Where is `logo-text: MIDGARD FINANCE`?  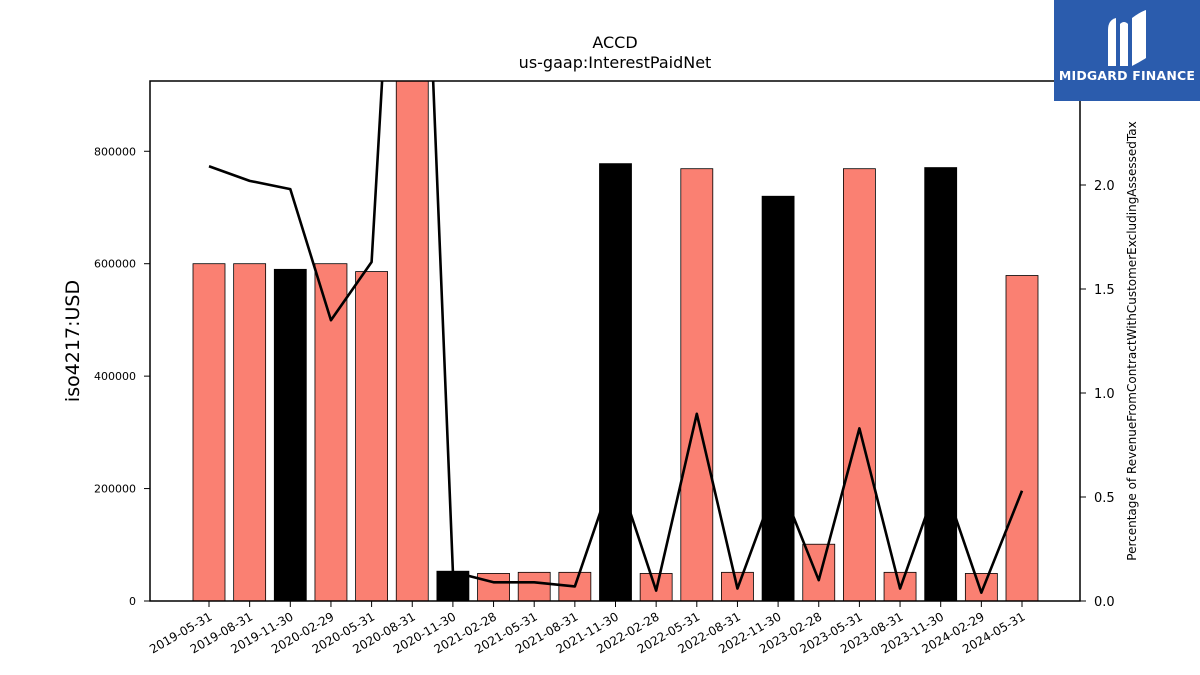
logo-text: MIDGARD FINANCE is located at coordinates (1127, 75).